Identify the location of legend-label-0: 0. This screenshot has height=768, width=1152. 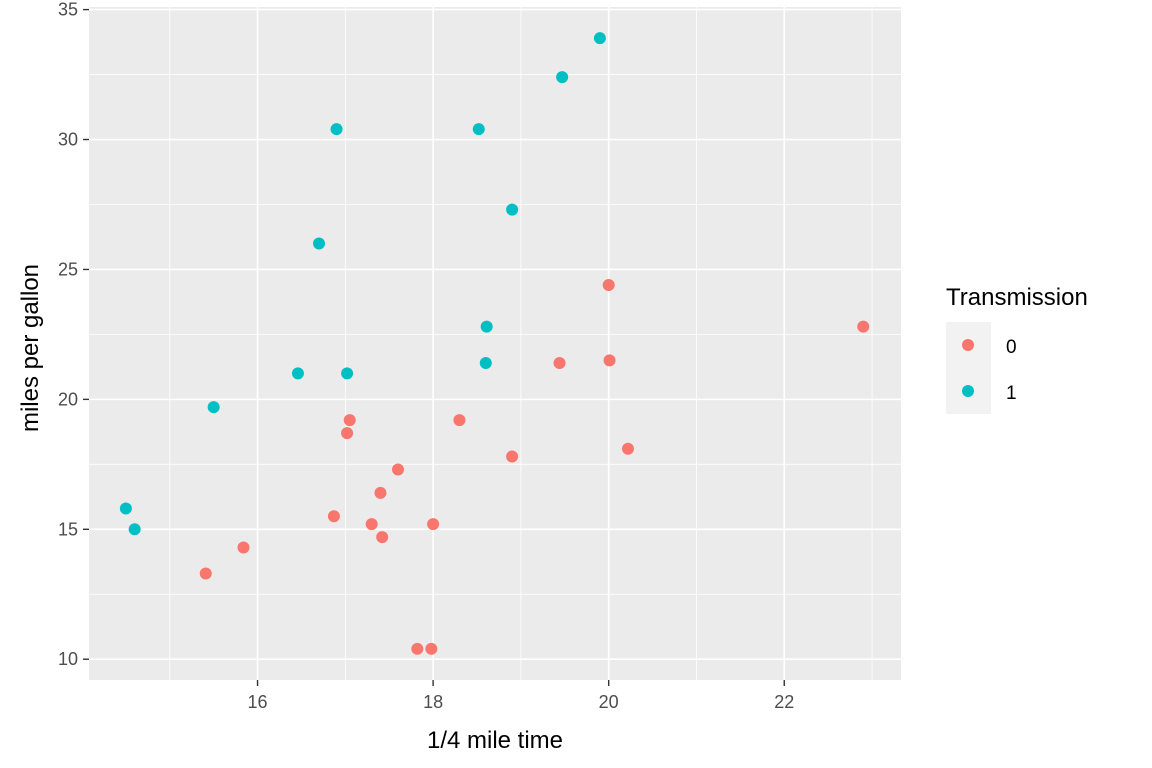
(1011, 347).